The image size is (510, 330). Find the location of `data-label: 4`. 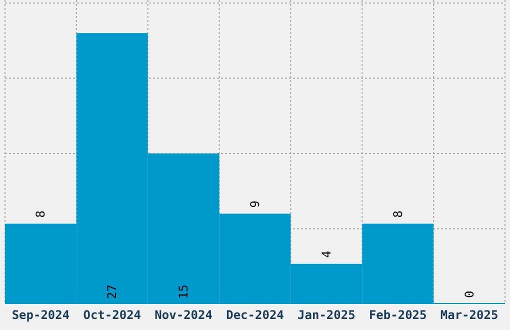

data-label: 4 is located at coordinates (326, 254).